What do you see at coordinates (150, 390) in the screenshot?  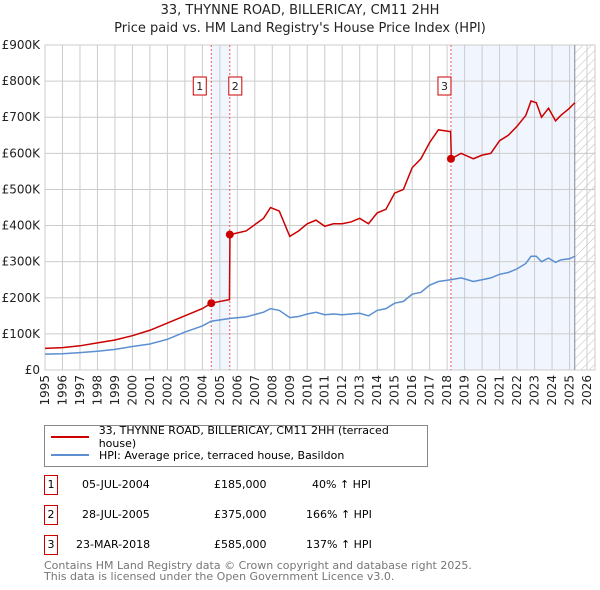 I see `x-tick-label: 2001` at bounding box center [150, 390].